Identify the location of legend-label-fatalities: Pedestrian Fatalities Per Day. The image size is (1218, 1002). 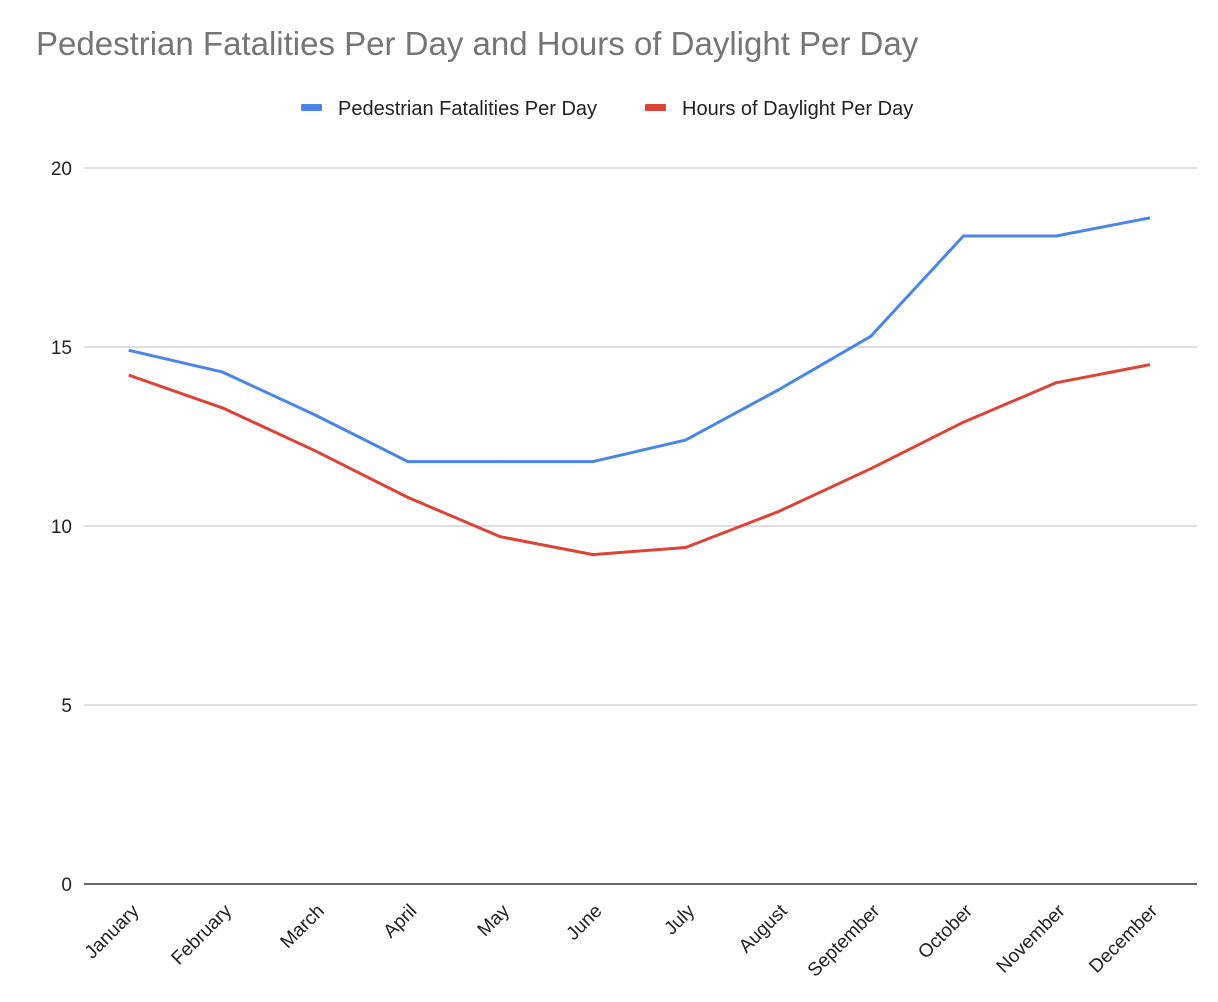
(467, 109).